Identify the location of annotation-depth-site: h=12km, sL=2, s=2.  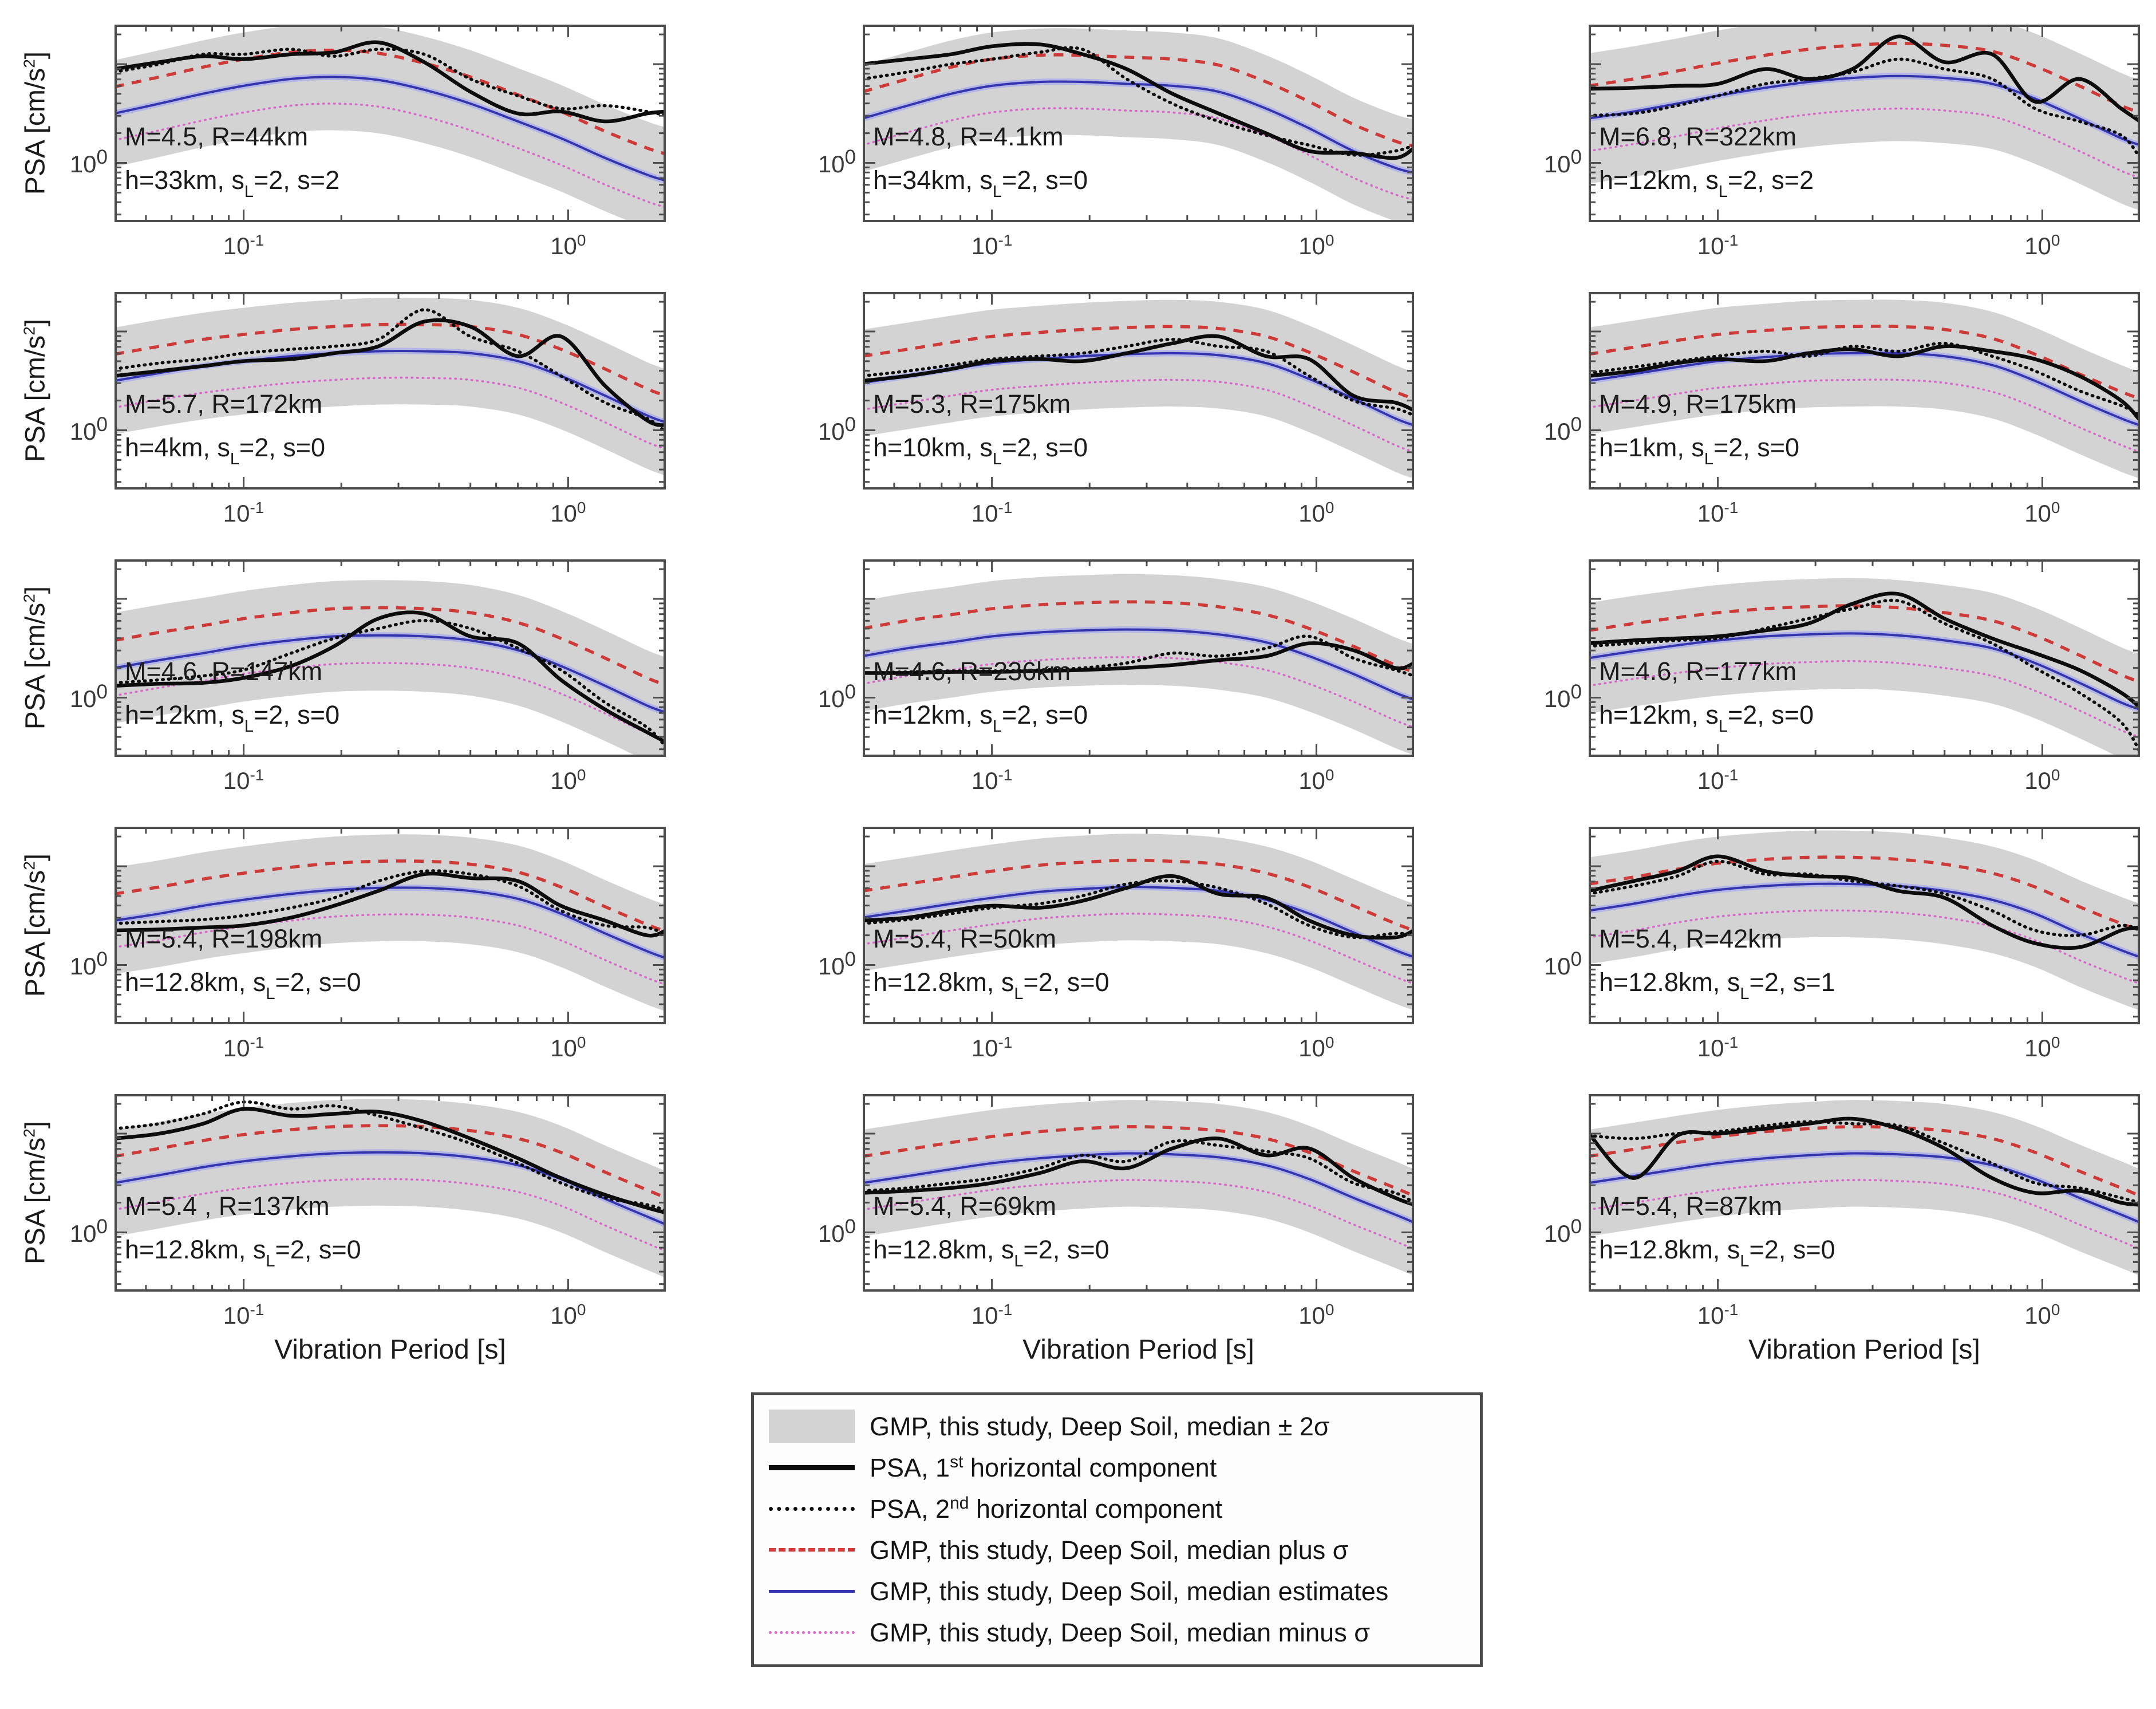
(1706, 183).